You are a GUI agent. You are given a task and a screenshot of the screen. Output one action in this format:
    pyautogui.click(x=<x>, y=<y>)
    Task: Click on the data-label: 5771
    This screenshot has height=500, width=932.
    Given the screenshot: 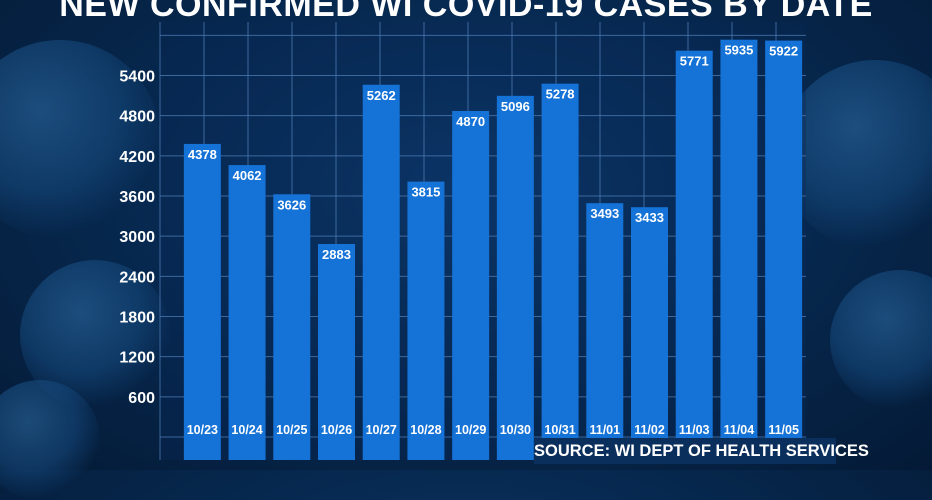 What is the action you would take?
    pyautogui.click(x=694, y=61)
    